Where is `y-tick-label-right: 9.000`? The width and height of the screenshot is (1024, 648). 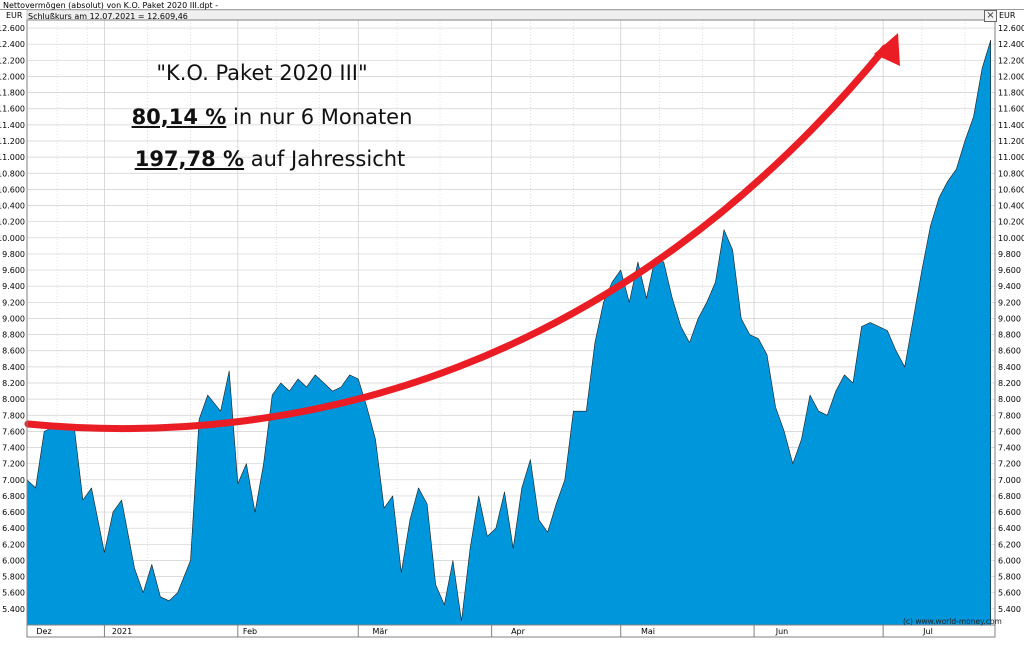 y-tick-label-right: 9.000 is located at coordinates (1009, 318).